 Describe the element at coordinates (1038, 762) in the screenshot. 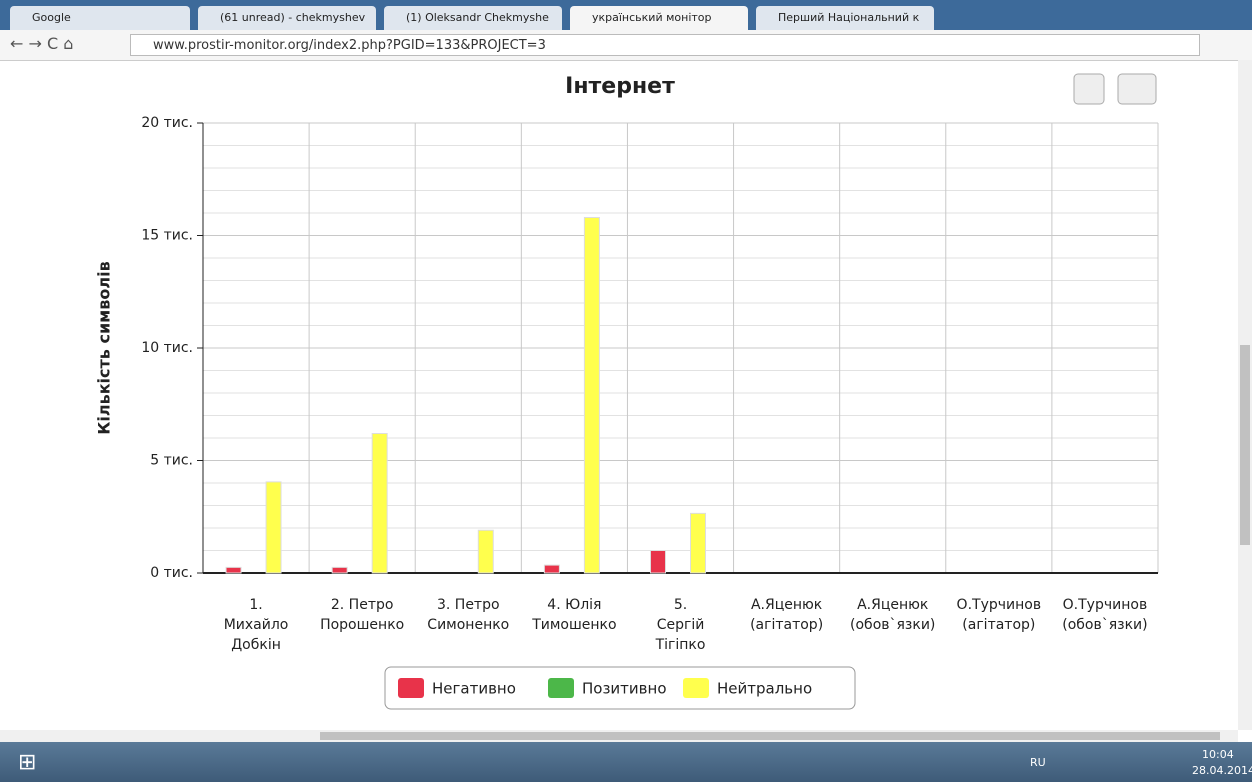

I see `language: RU` at that location.